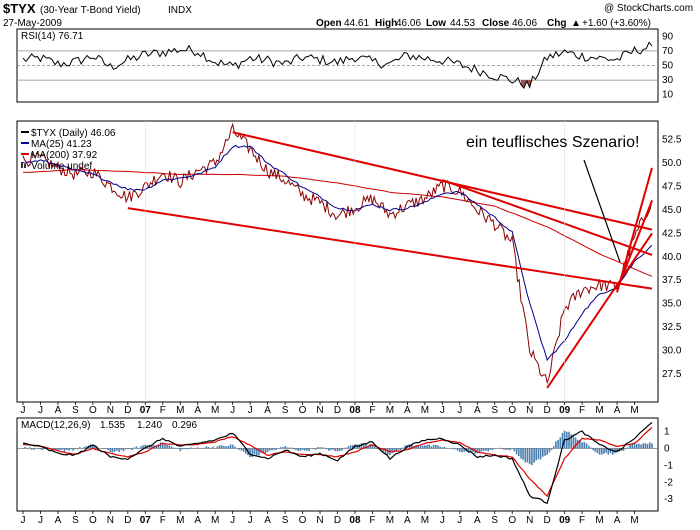 Image resolution: width=700 pixels, height=530 pixels. Describe the element at coordinates (112, 425) in the screenshot. I see `macd-legend-value: 1.535` at that location.